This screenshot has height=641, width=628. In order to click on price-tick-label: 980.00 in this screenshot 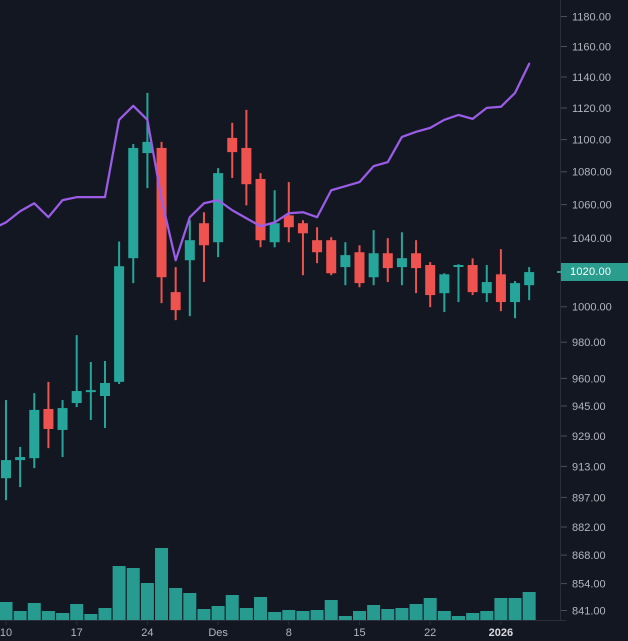, I will do `click(589, 343)`.